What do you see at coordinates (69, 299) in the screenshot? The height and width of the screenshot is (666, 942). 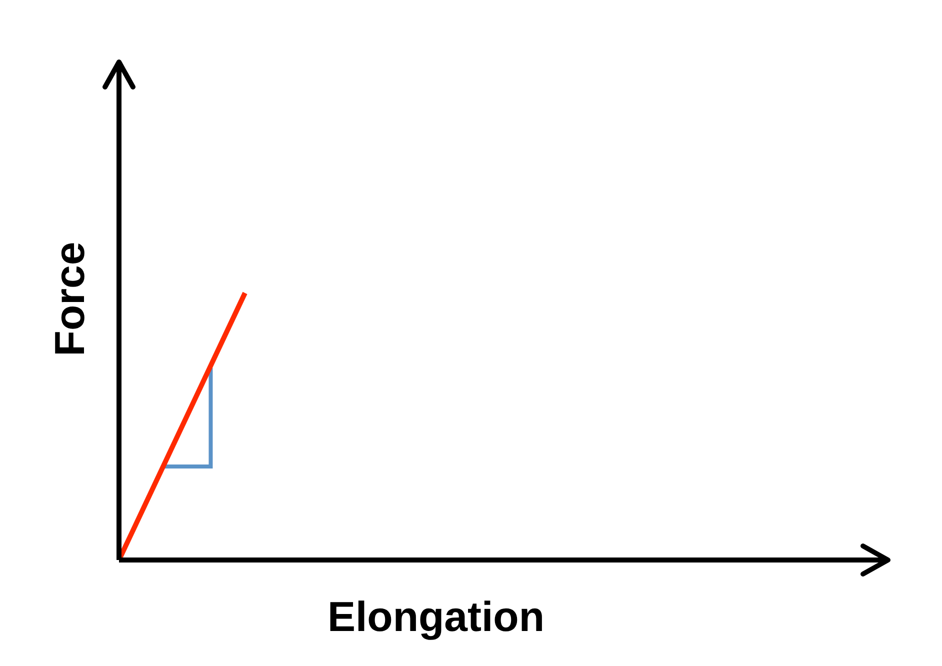 I see `y-axis-title: Force` at bounding box center [69, 299].